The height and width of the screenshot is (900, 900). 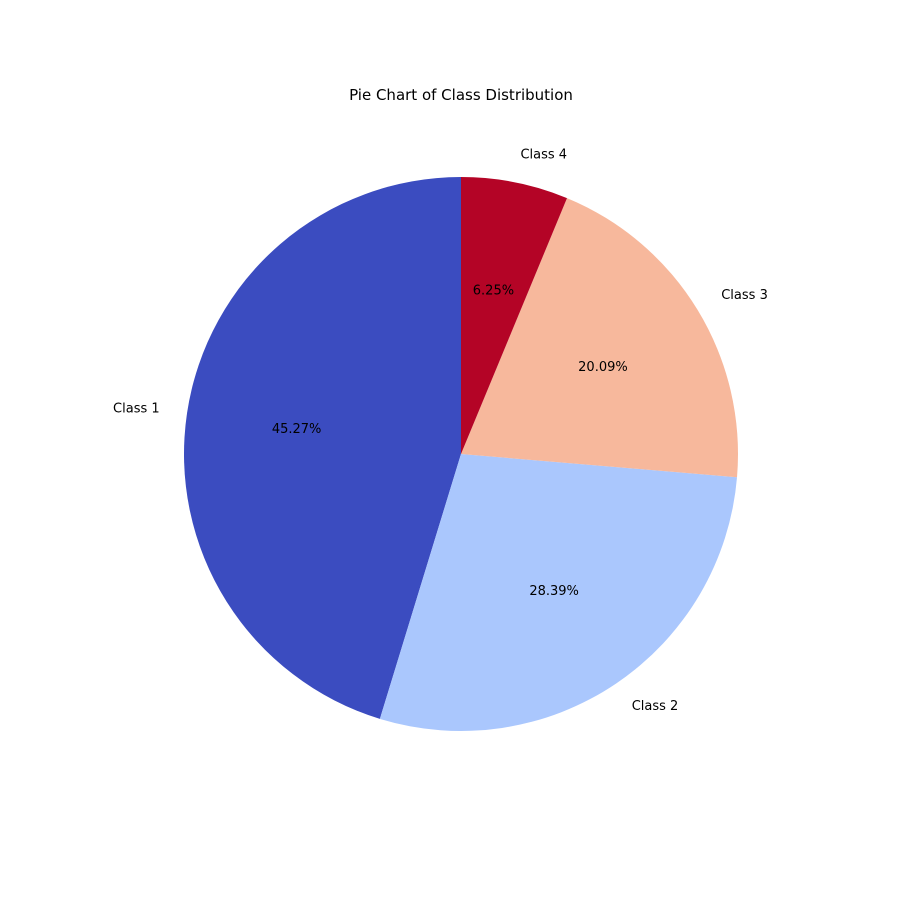 I want to click on chart-title: Pie Chart of Class Distribution, so click(x=461, y=95).